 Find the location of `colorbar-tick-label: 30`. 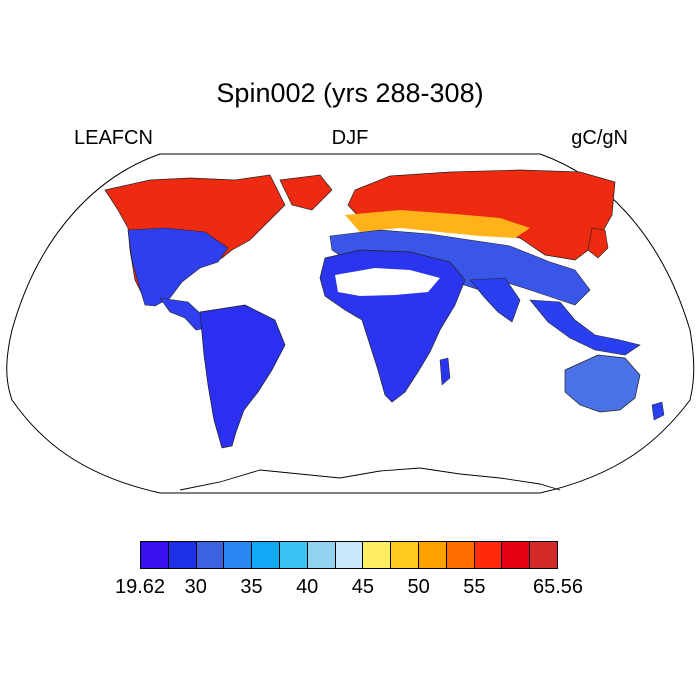

colorbar-tick-label: 30 is located at coordinates (195, 587).